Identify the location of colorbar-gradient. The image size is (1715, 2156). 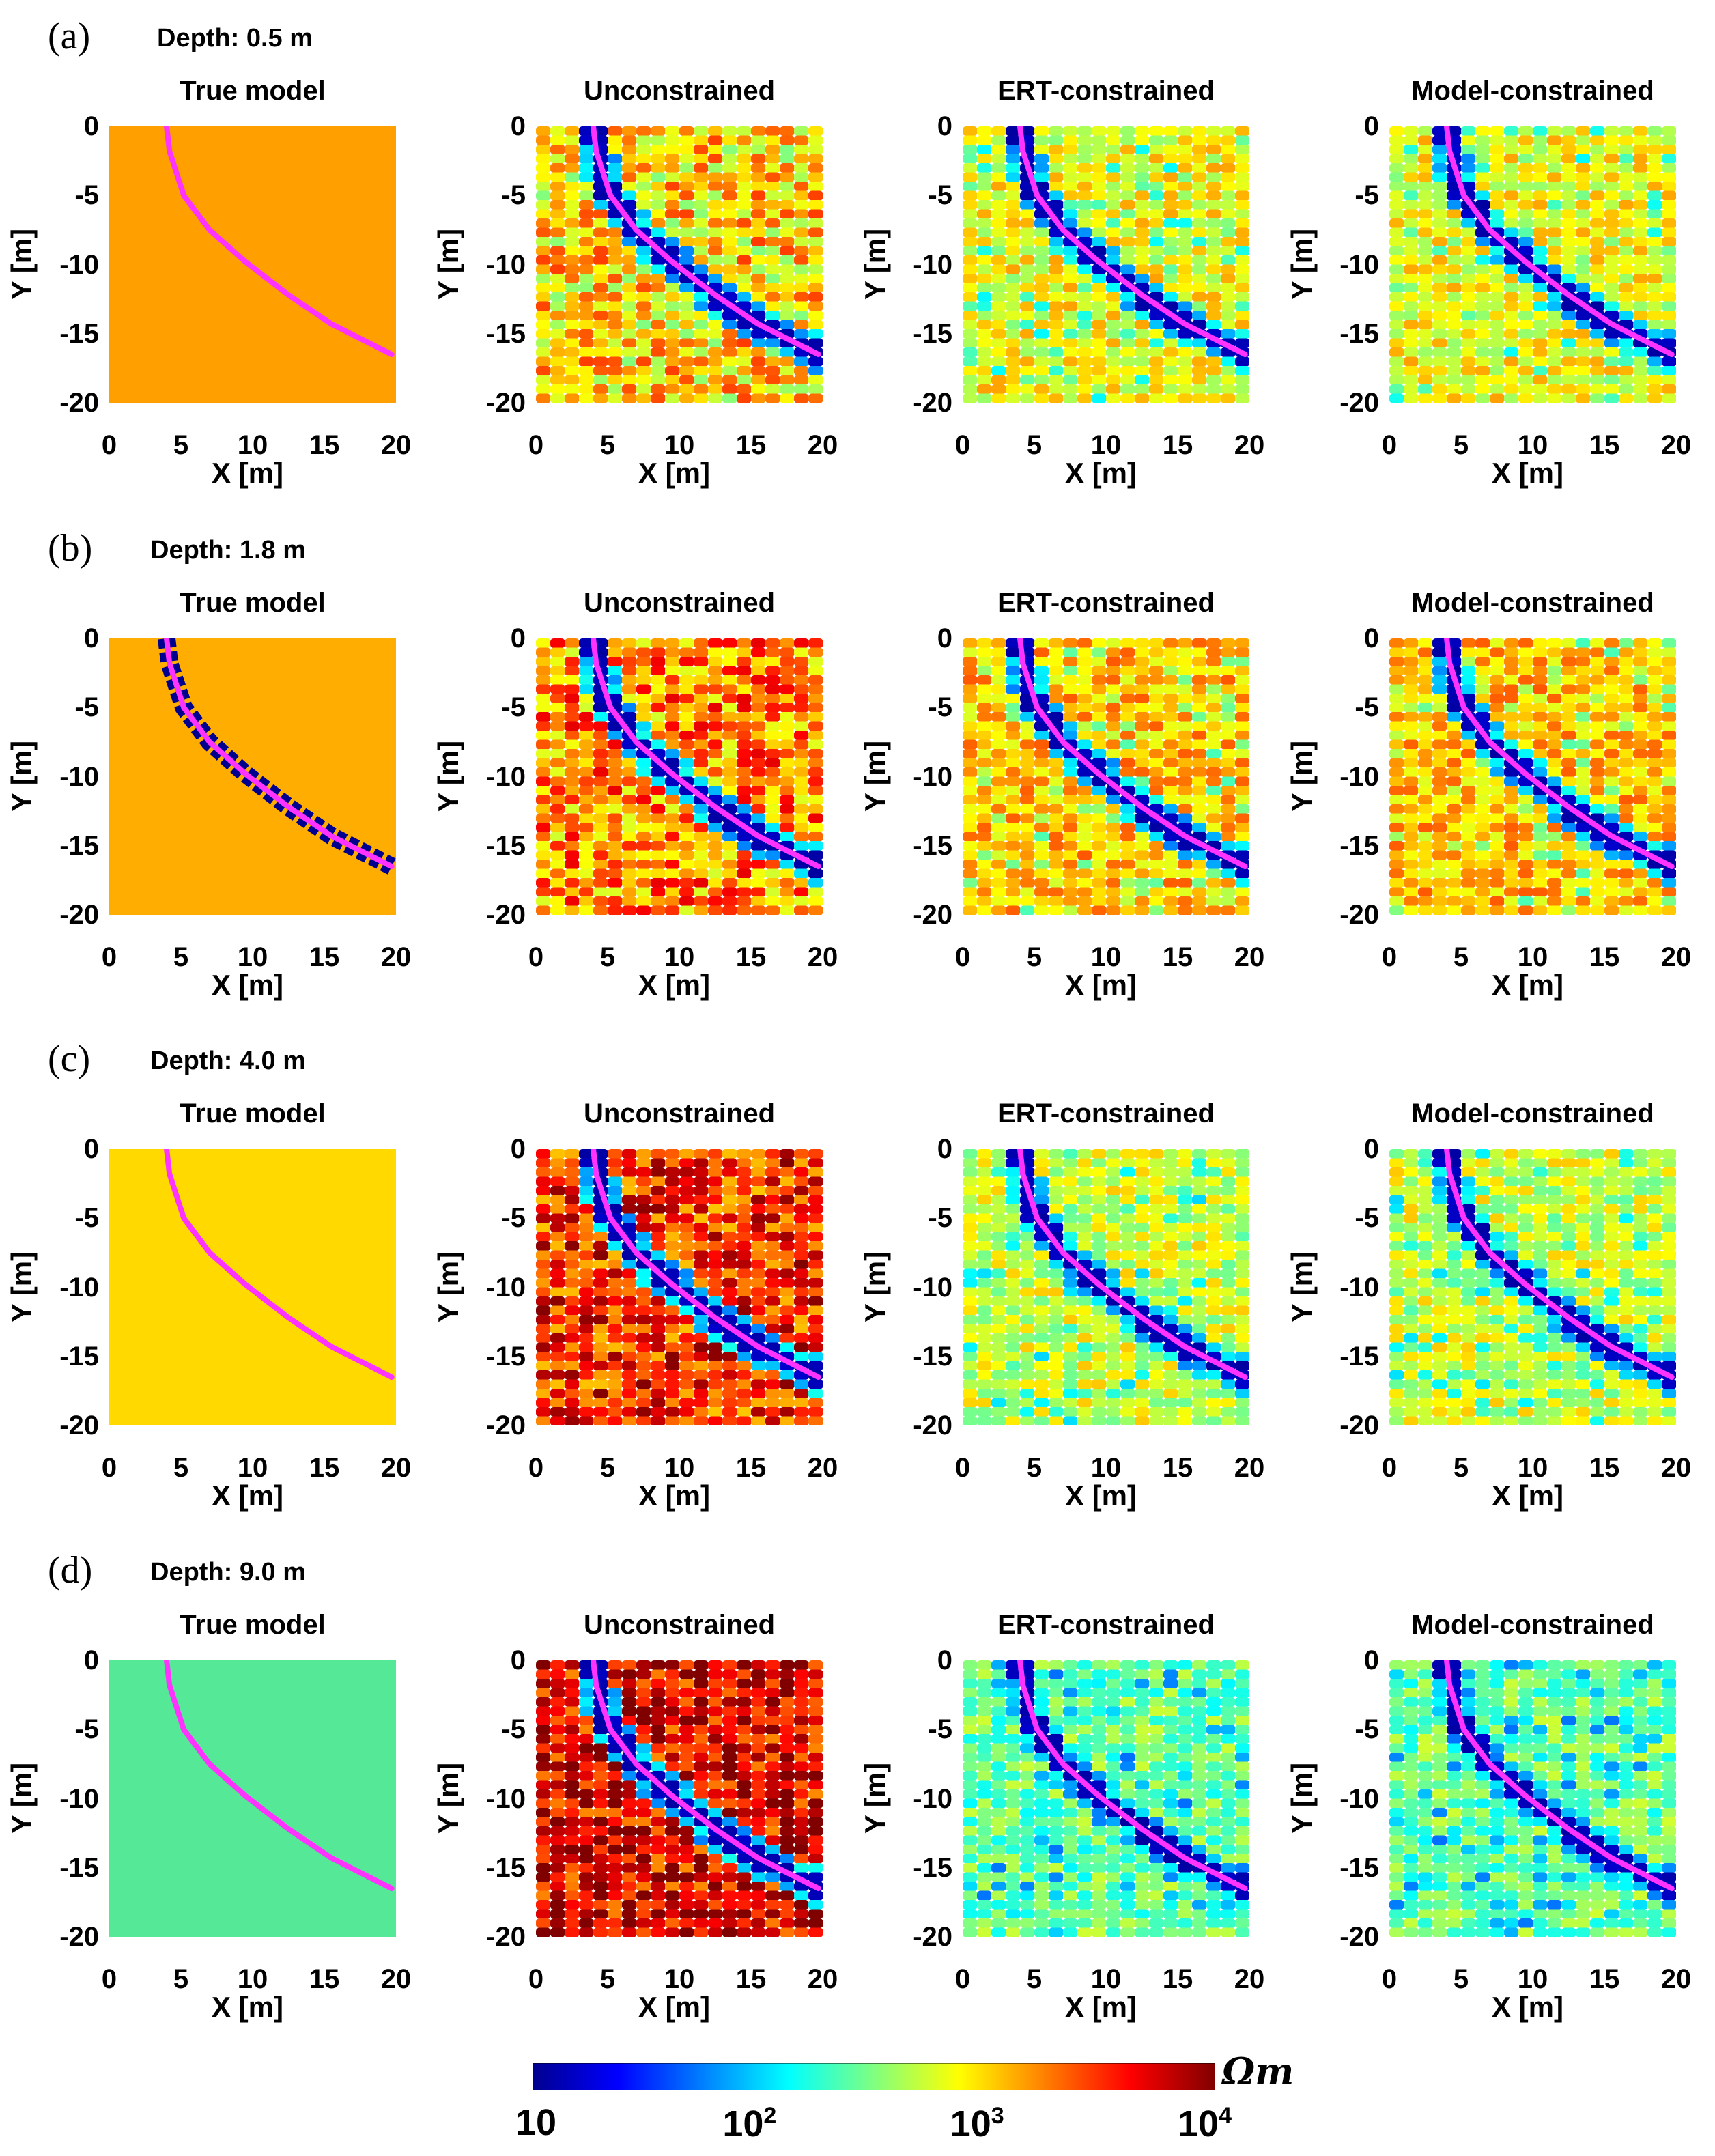
(874, 2076).